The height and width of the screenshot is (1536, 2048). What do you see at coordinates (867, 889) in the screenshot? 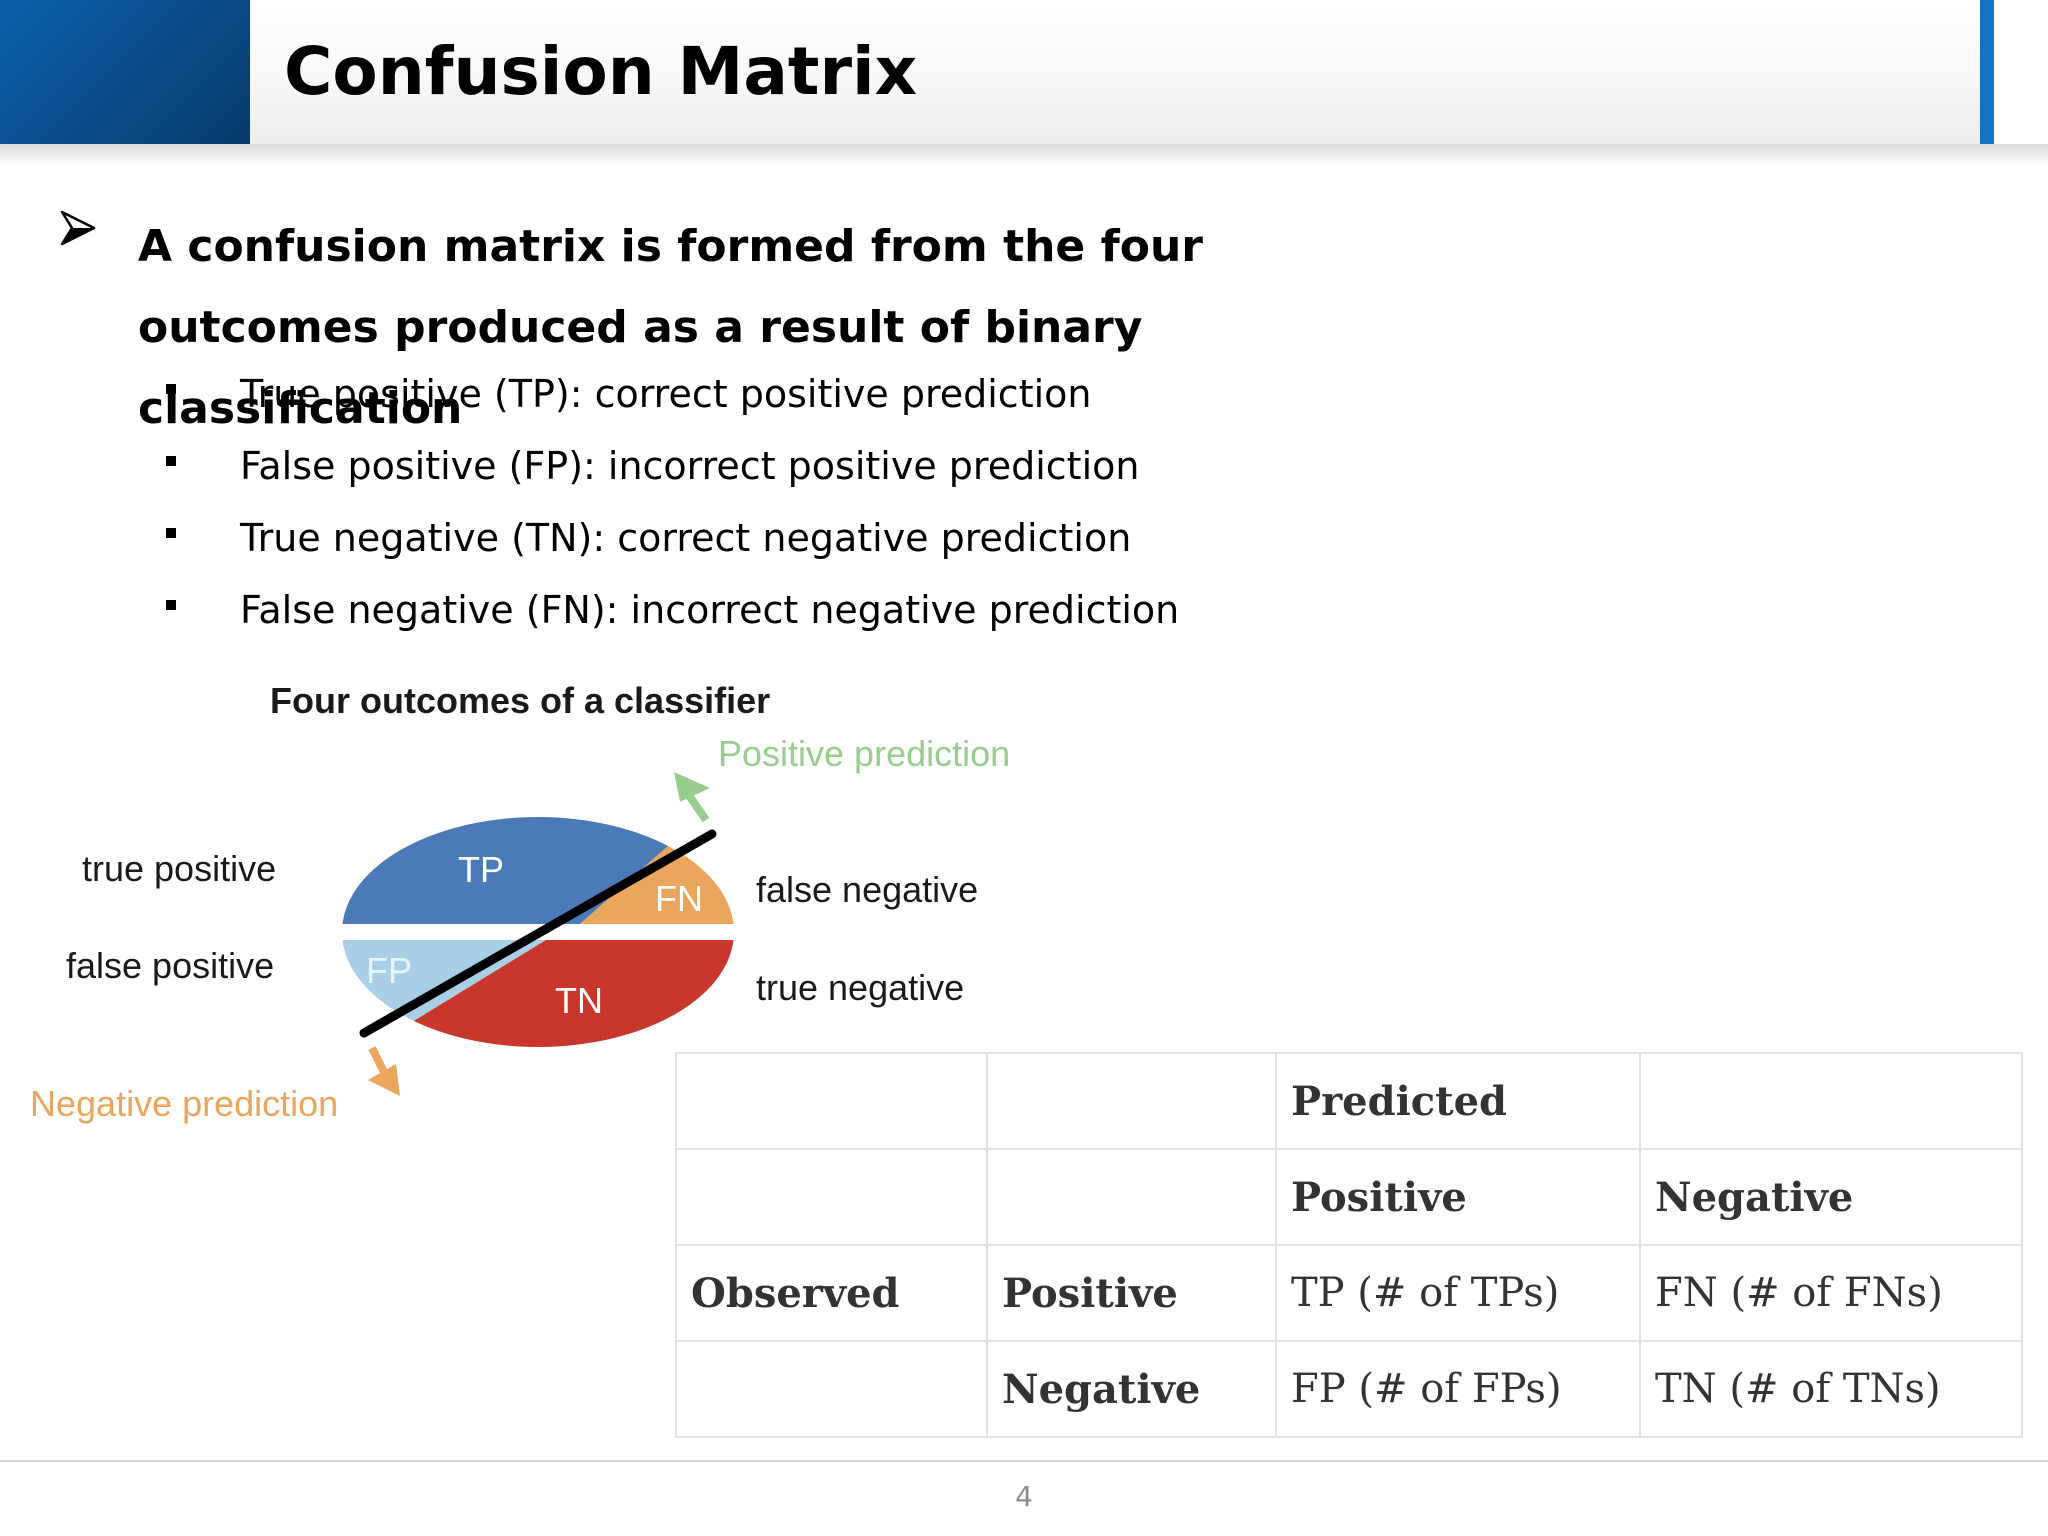
I see `false-negative-label: false negative` at bounding box center [867, 889].